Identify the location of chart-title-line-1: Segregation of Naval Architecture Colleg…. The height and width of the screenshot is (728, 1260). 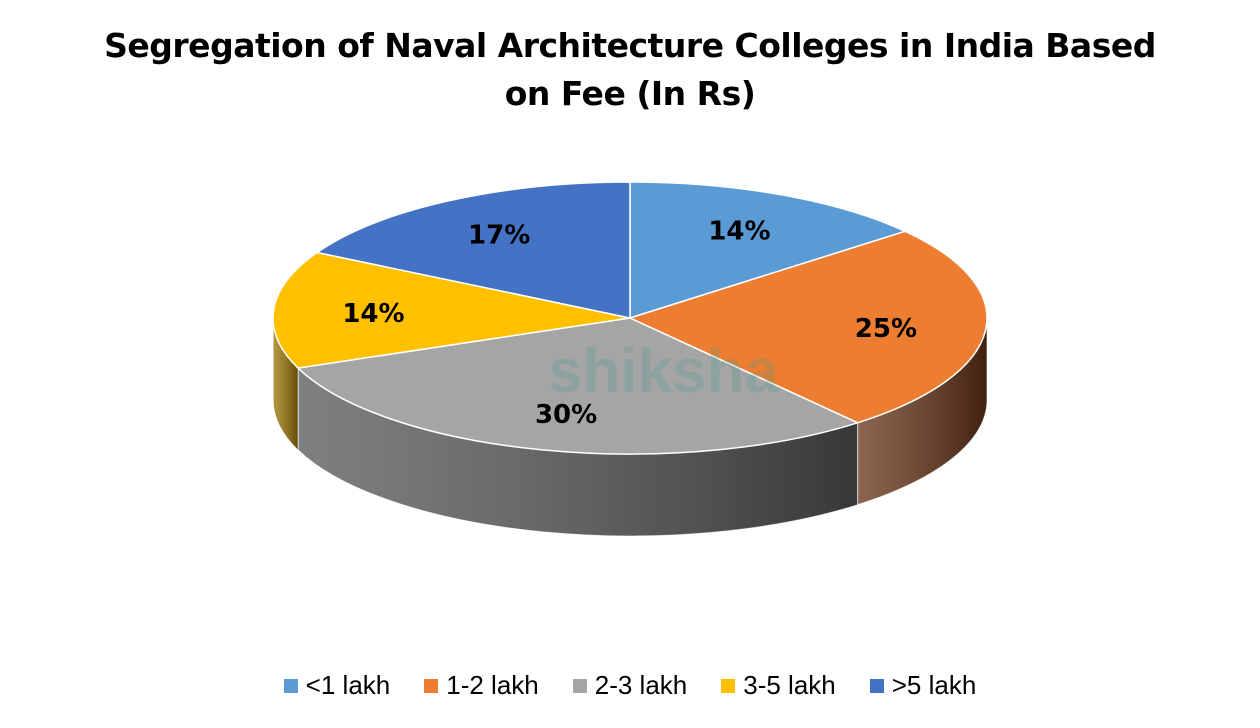
(630, 45).